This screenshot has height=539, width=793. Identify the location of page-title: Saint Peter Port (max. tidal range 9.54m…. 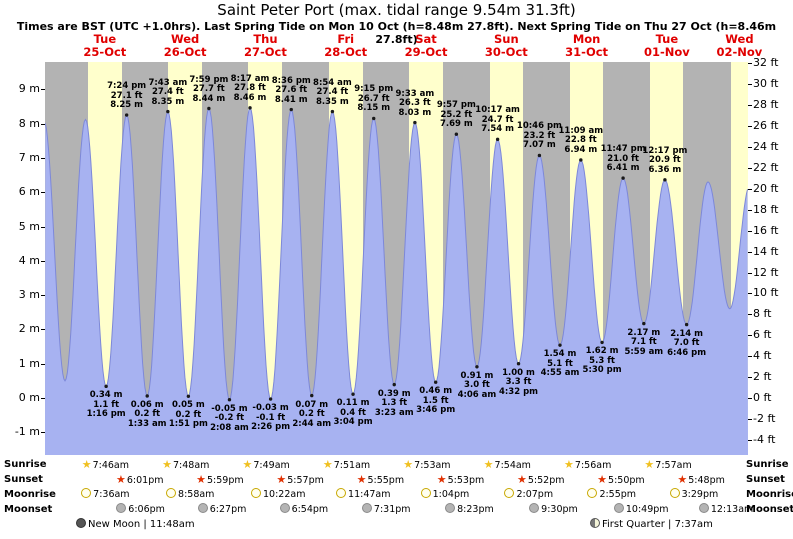
(396, 10).